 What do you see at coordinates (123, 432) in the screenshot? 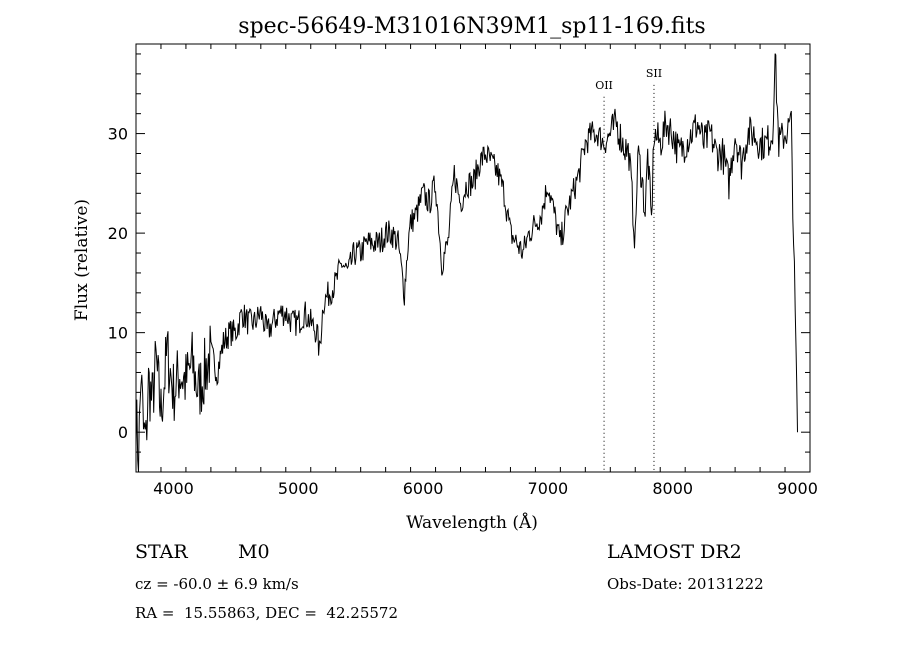
I see `y-tick-label: 0` at bounding box center [123, 432].